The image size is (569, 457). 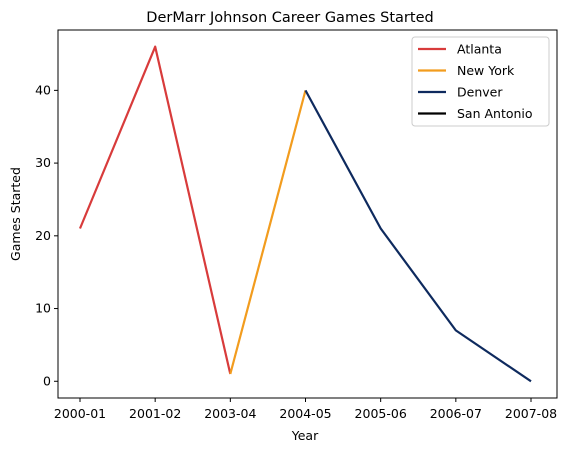 I want to click on x-tick-label: 2007-08, so click(x=531, y=413).